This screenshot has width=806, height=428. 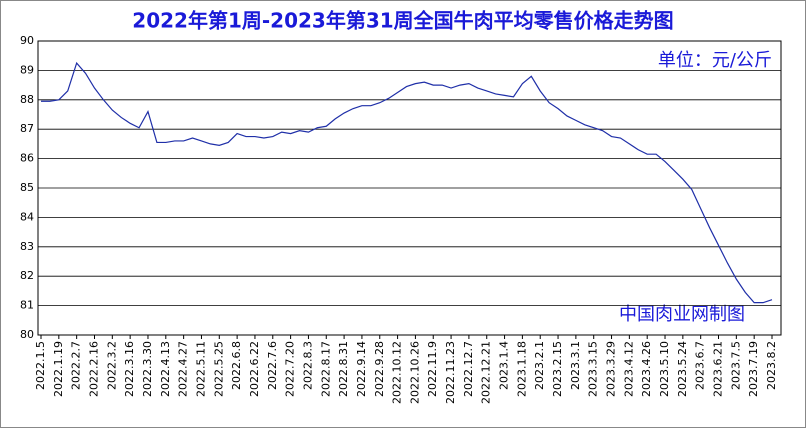 I want to click on x-tick-label: 2022.6.8, so click(x=236, y=365).